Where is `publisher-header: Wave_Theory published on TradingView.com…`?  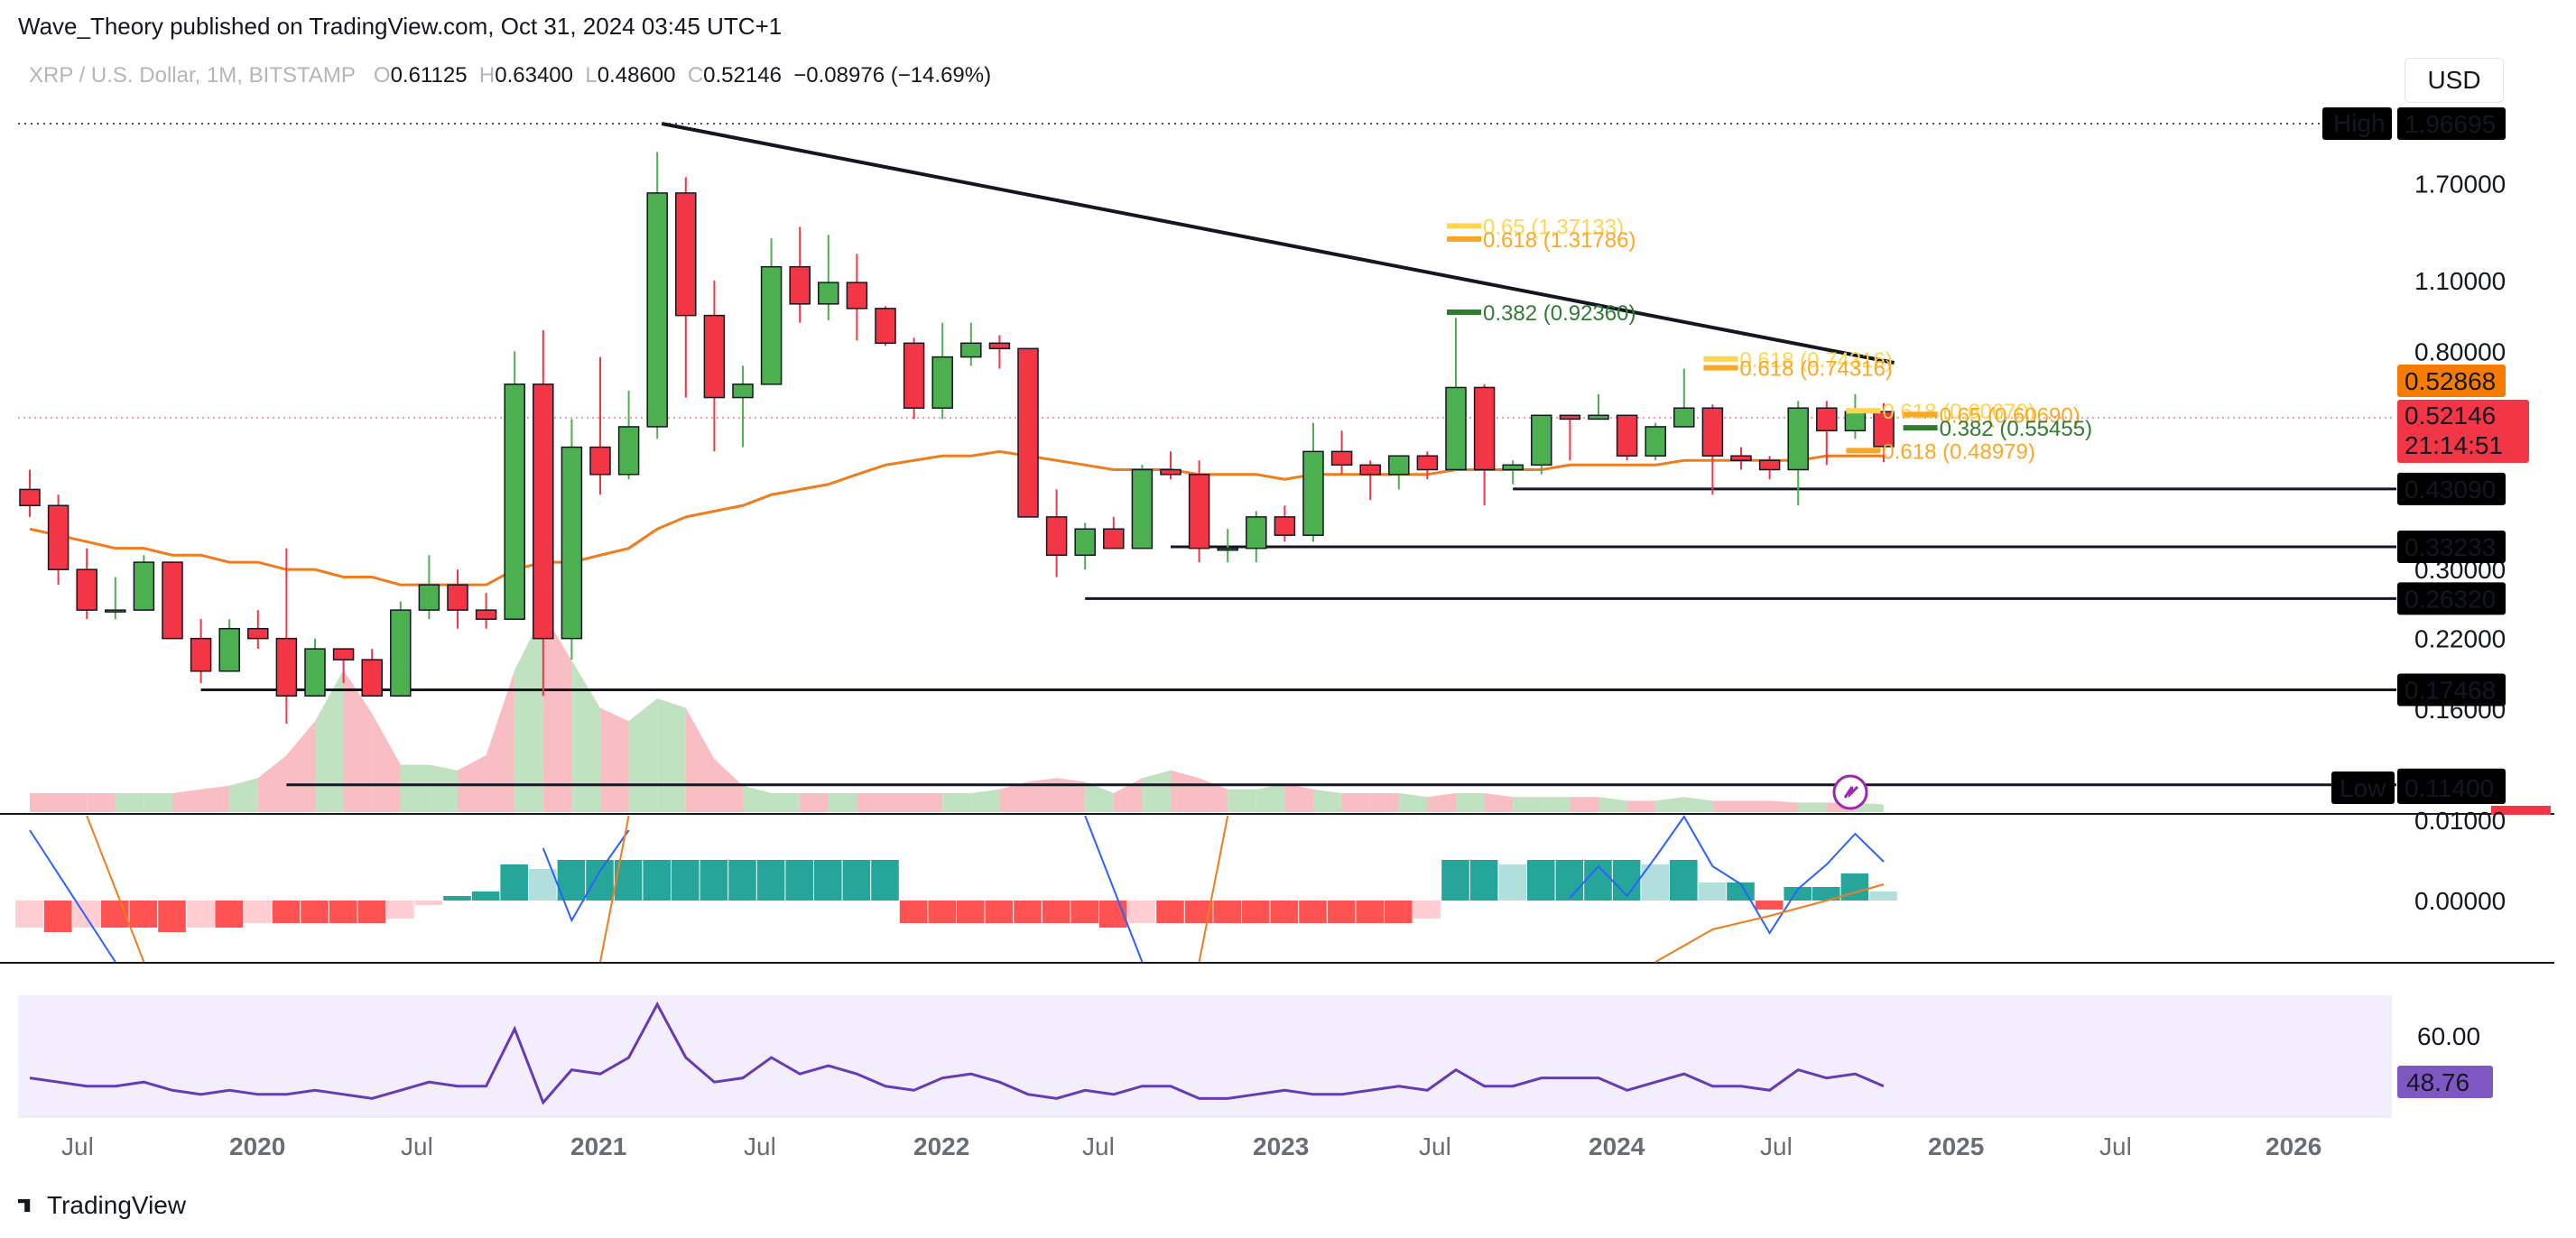
publisher-header: Wave_Theory published on TradingView.com… is located at coordinates (400, 27).